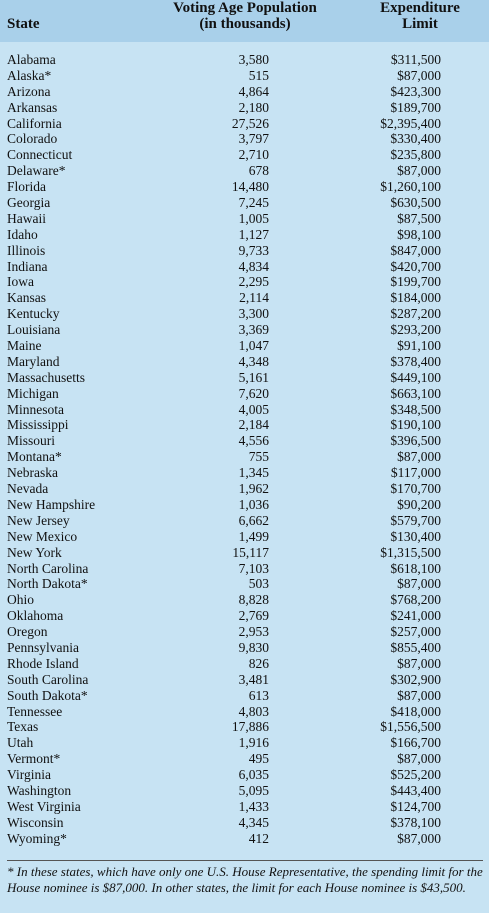 This screenshot has width=489, height=913. I want to click on table-row: Idaho 1,127 $98,100, so click(244, 235).